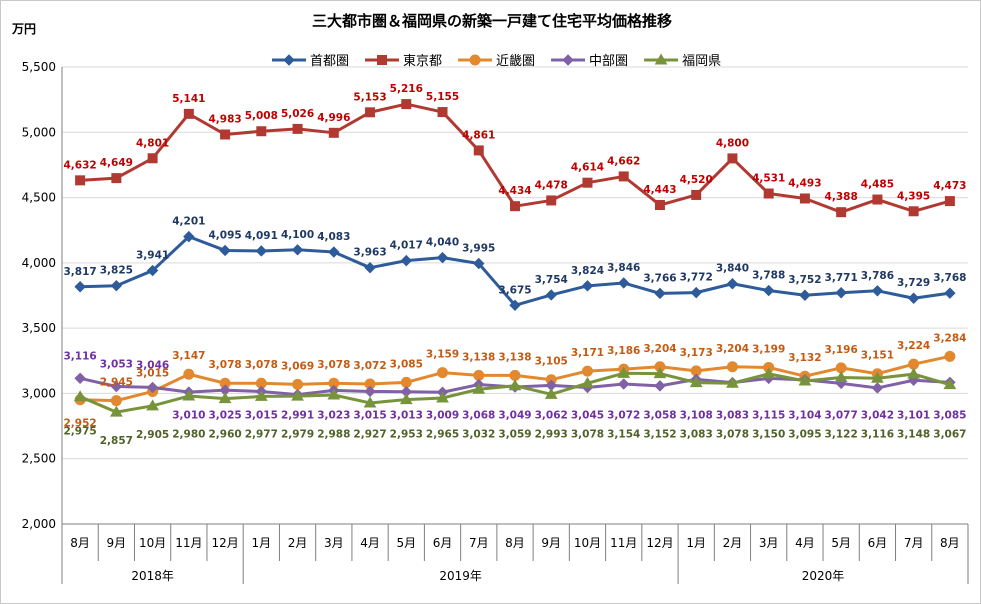 Image resolution: width=981 pixels, height=604 pixels. Describe the element at coordinates (701, 61) in the screenshot. I see `legend-label: 福岡県` at that location.